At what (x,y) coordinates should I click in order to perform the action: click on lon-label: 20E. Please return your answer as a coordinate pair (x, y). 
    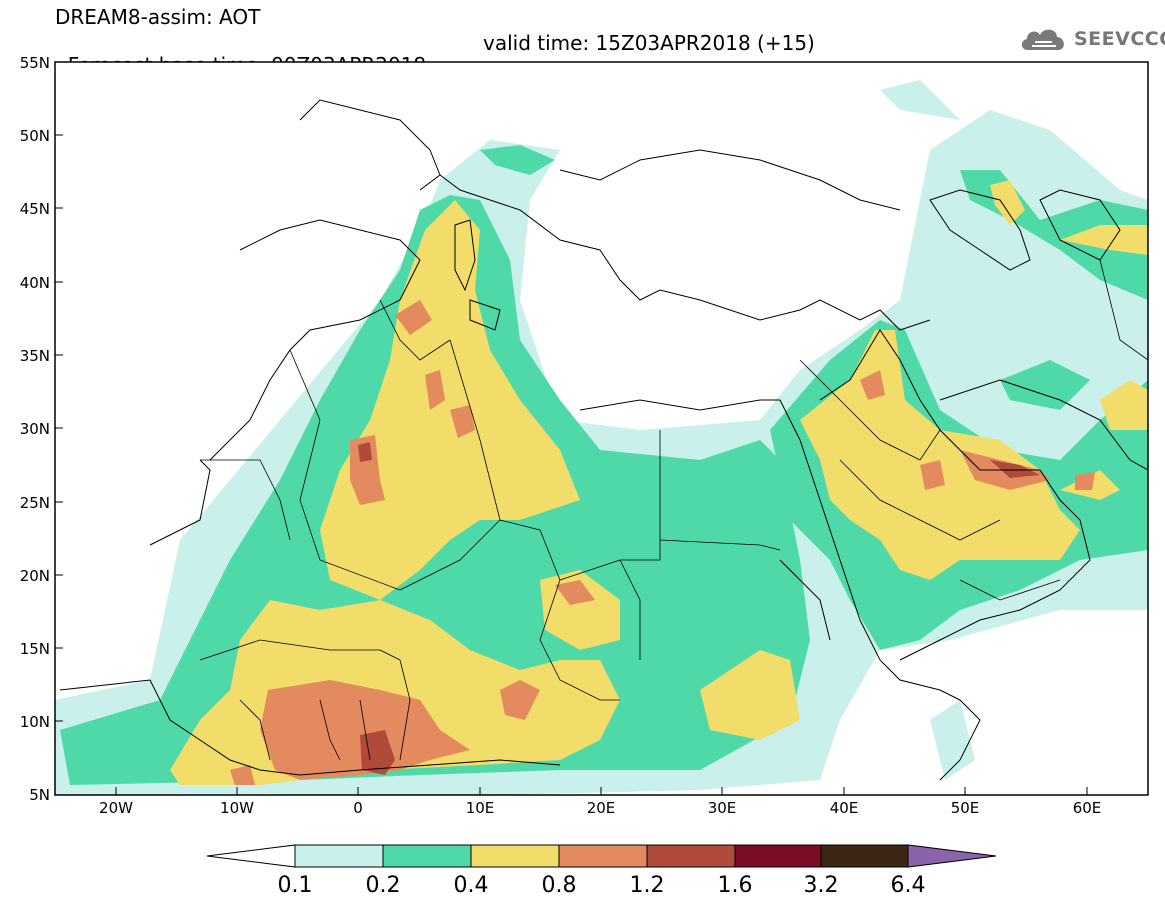
    Looking at the image, I should click on (601, 808).